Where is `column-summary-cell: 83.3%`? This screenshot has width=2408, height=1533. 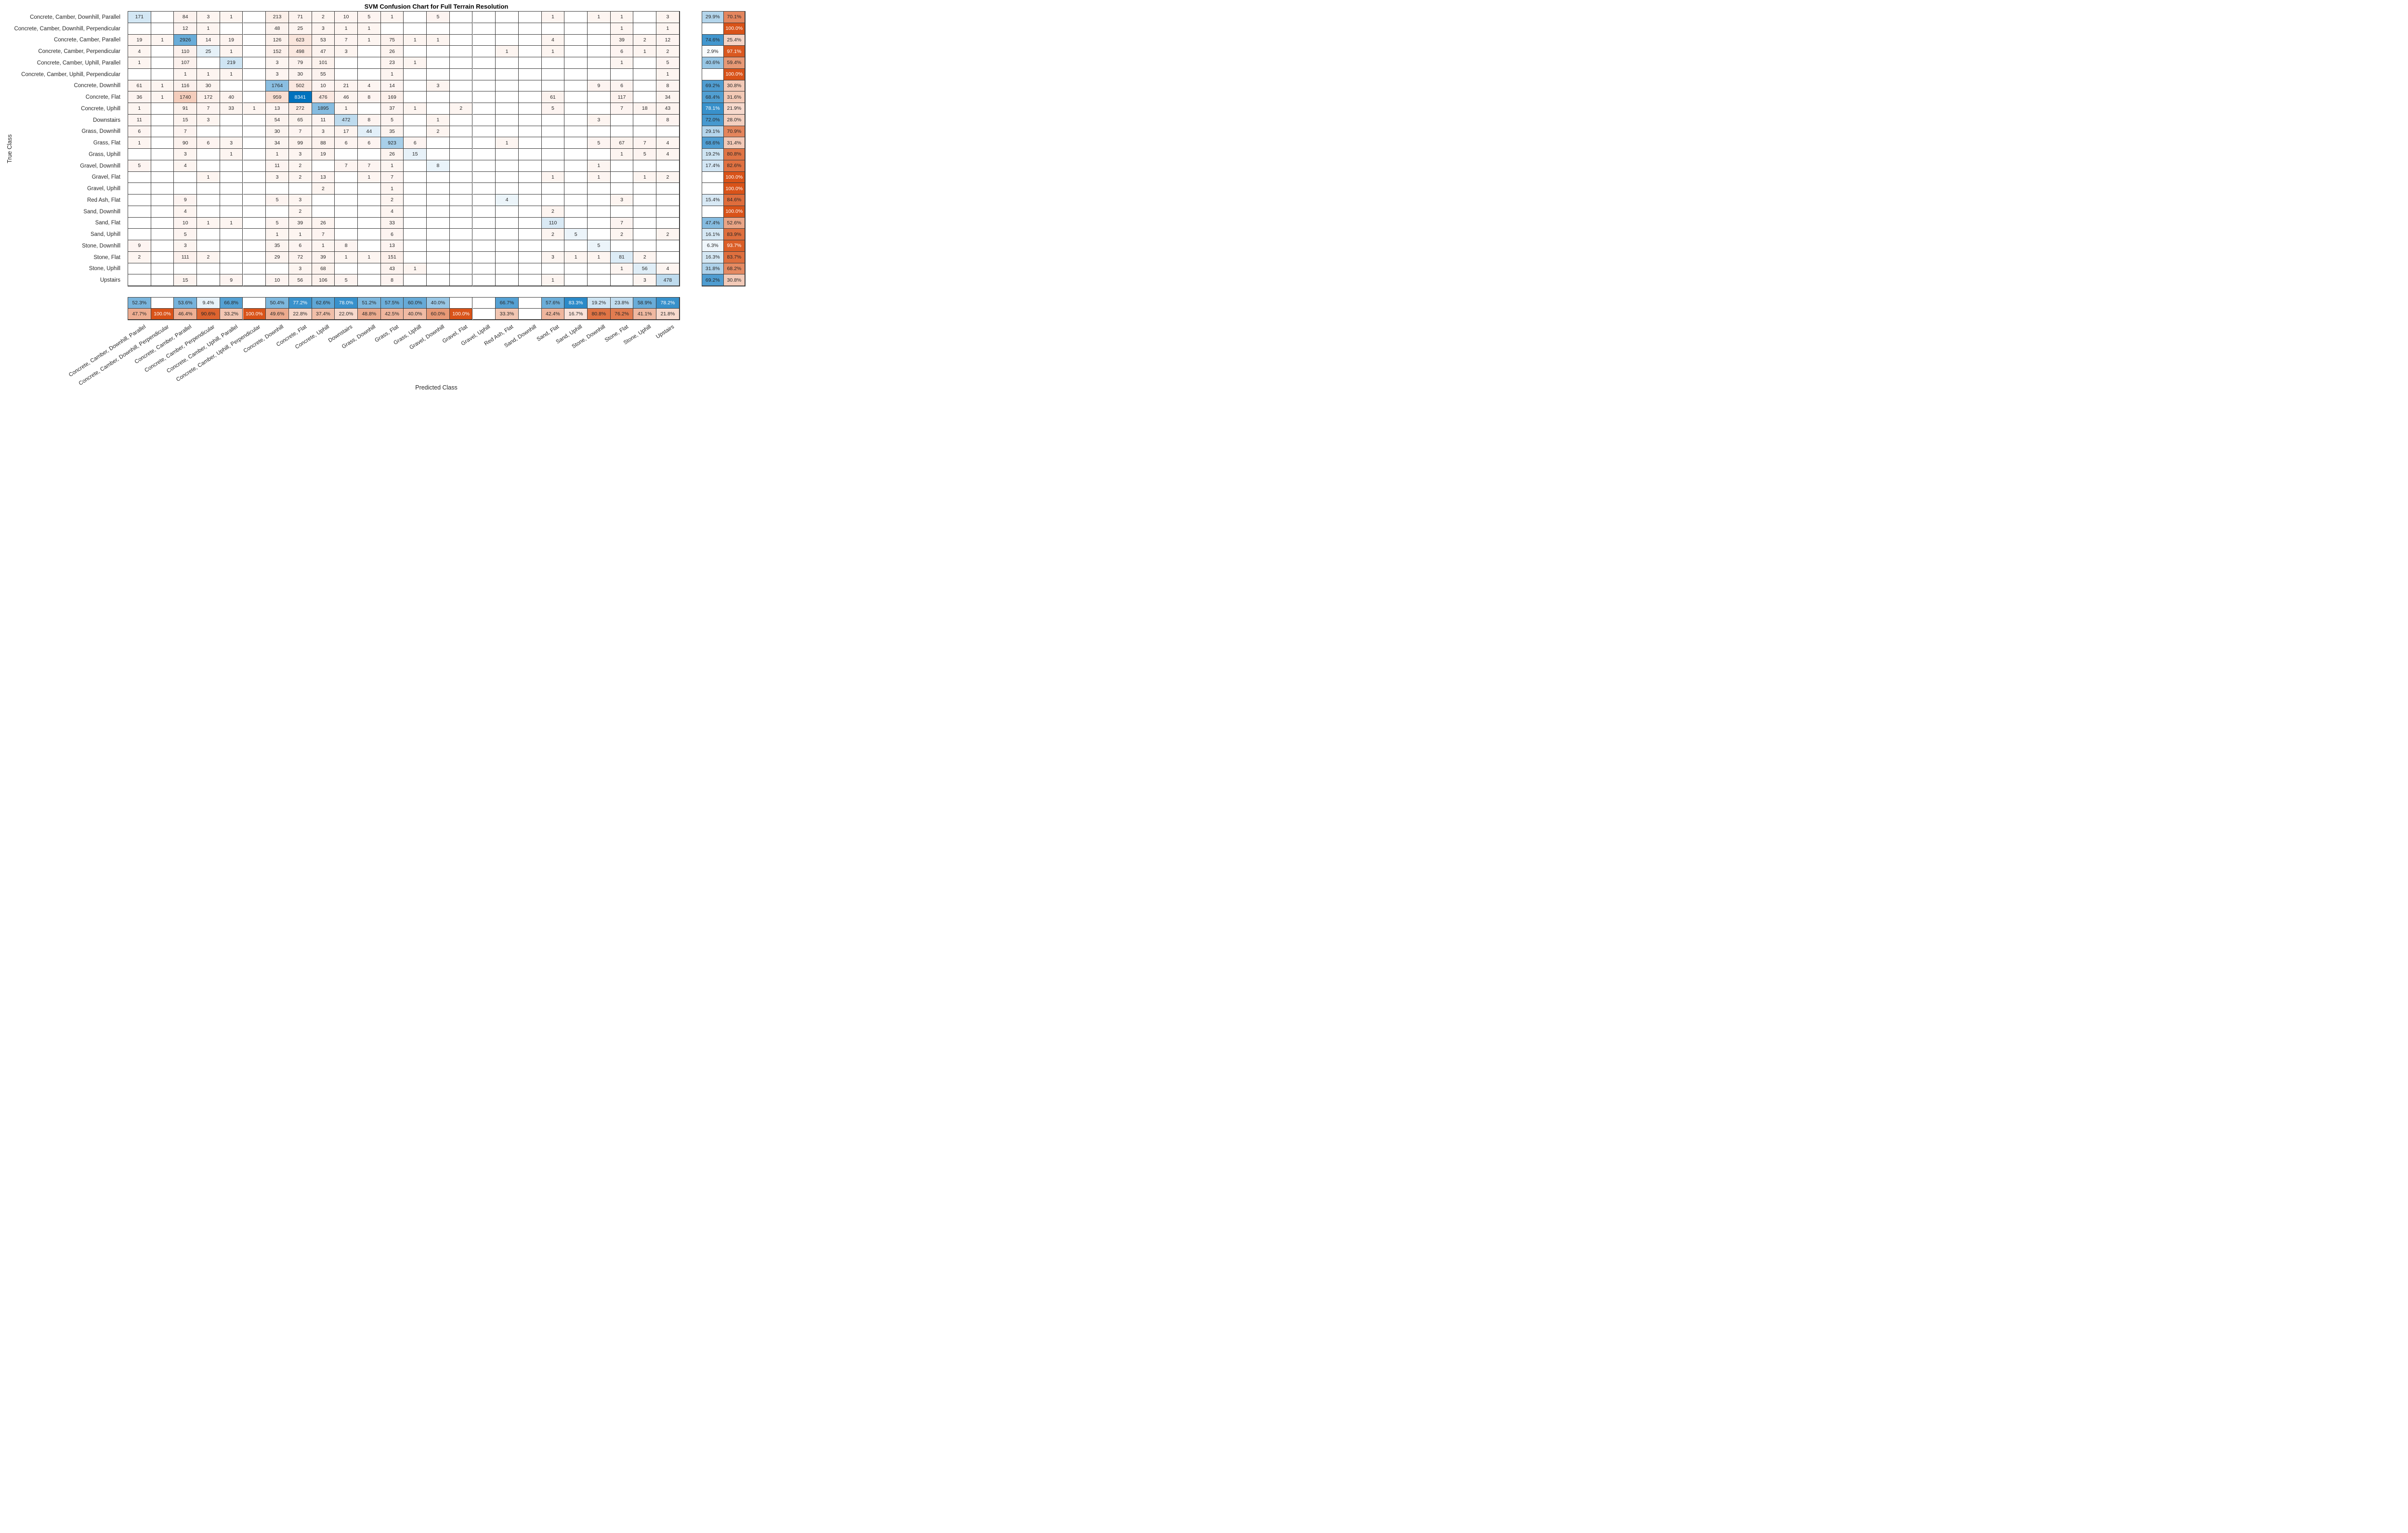 column-summary-cell: 83.3% is located at coordinates (576, 303).